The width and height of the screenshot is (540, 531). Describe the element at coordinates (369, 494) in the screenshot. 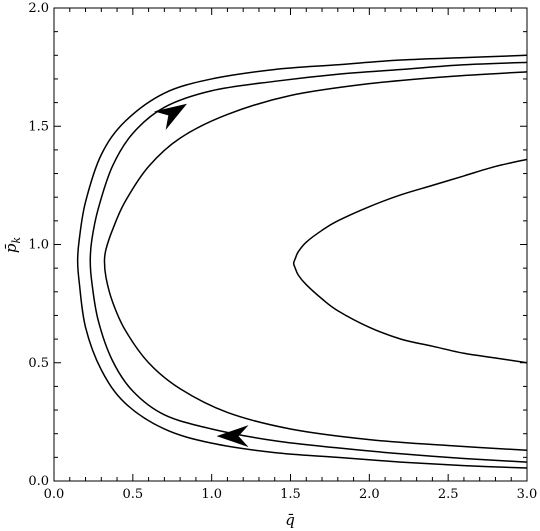

I see `x-tick-label: 2.0` at that location.